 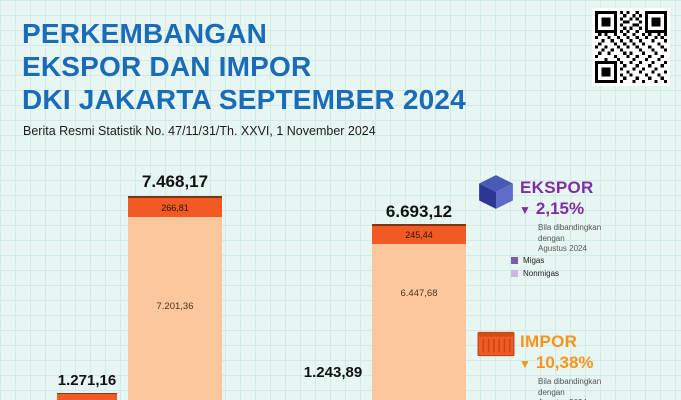 I want to click on impor-change-value: 10,38%, so click(x=564, y=362).